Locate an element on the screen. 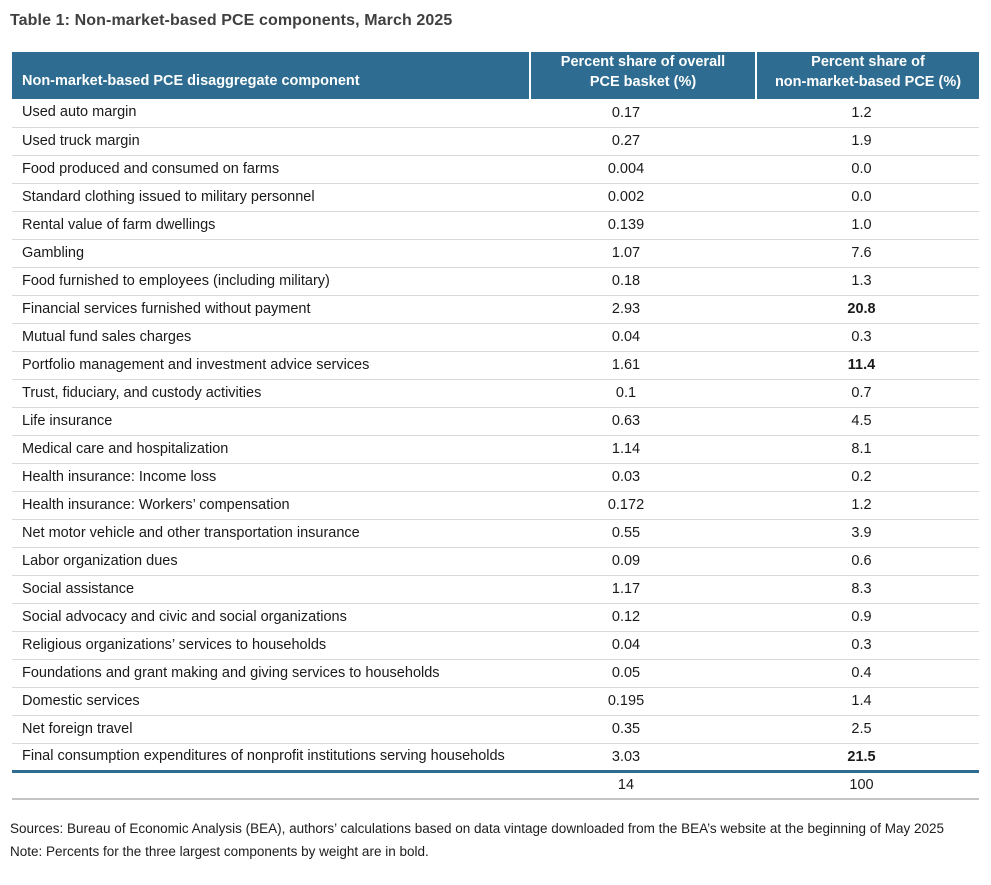  table-row: Health insurance: Income loss 0.03 0.2 is located at coordinates (495, 477).